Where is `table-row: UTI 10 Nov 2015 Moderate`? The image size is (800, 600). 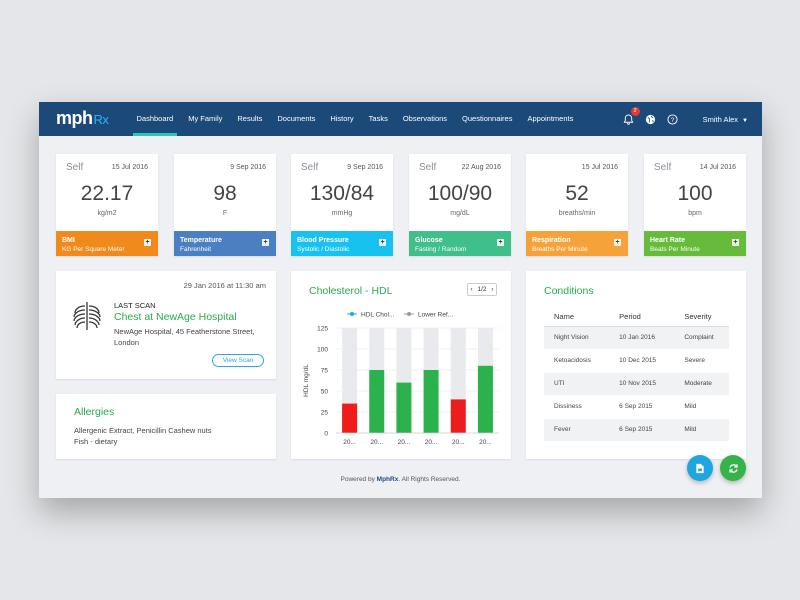
table-row: UTI 10 Nov 2015 Moderate is located at coordinates (636, 384).